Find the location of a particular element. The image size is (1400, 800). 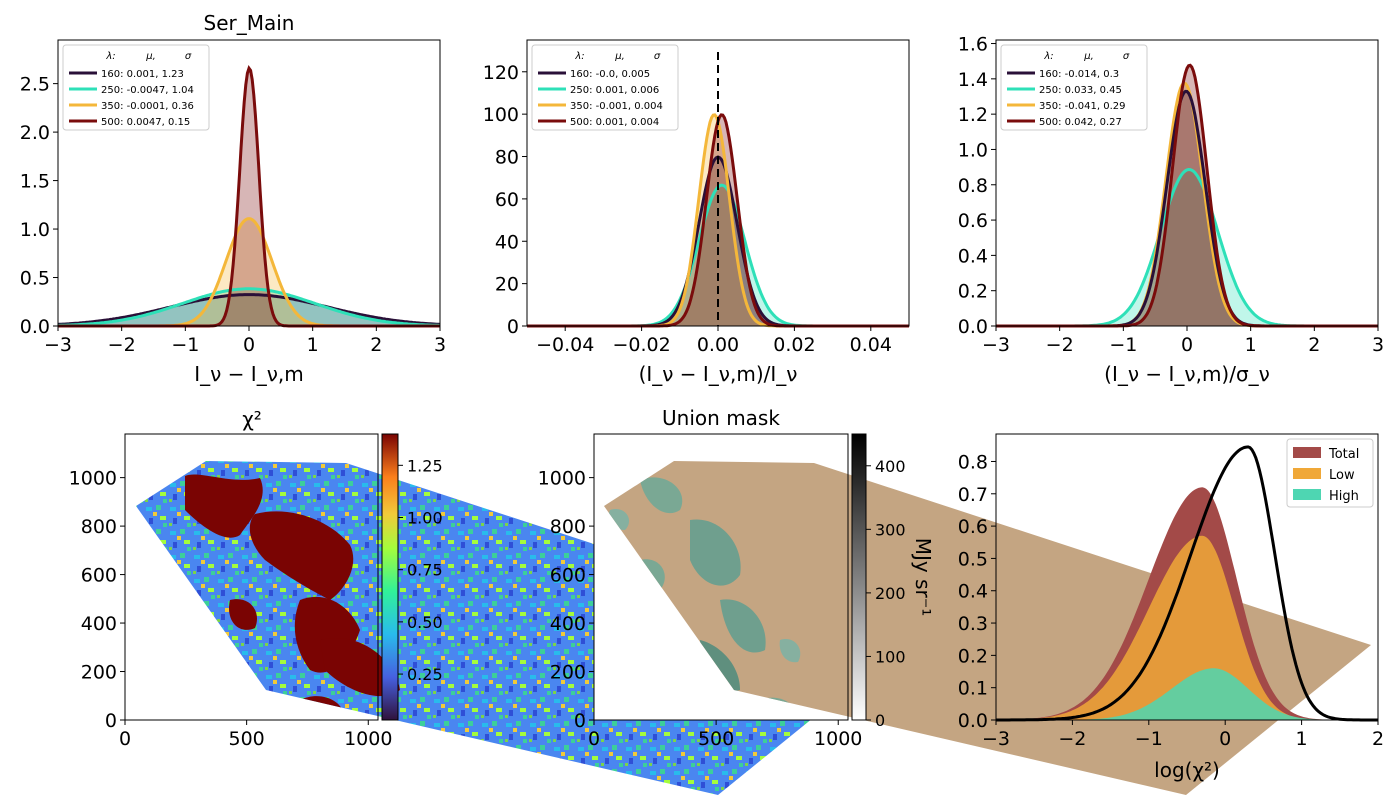

plot-frame is located at coordinates (251, 577).